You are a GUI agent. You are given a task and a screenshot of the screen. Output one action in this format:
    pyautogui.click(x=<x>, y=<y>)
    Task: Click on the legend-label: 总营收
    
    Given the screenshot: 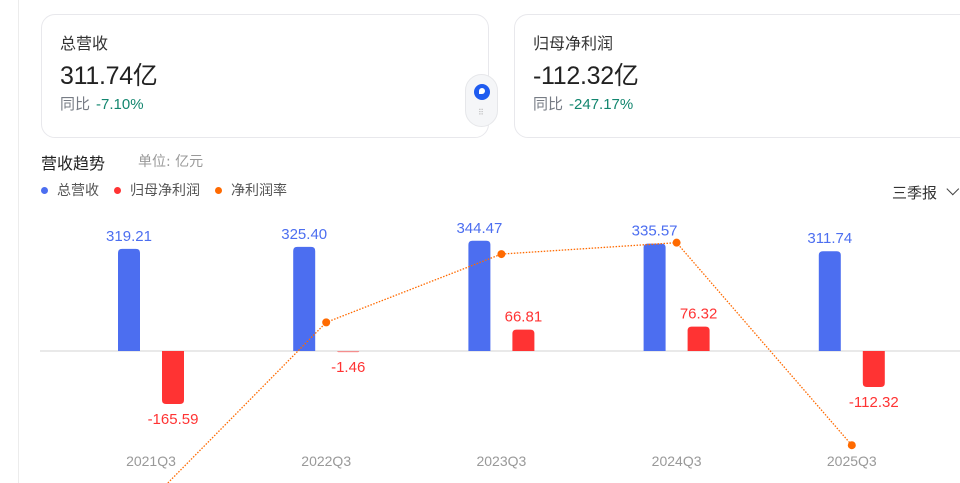 What is the action you would take?
    pyautogui.click(x=78, y=191)
    